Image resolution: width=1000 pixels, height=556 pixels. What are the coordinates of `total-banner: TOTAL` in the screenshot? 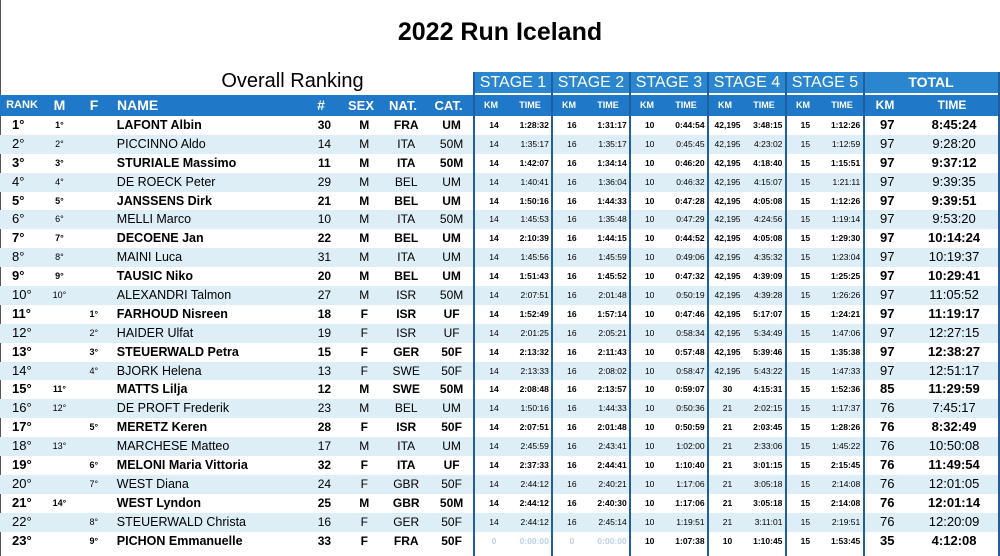 It's located at (931, 82).